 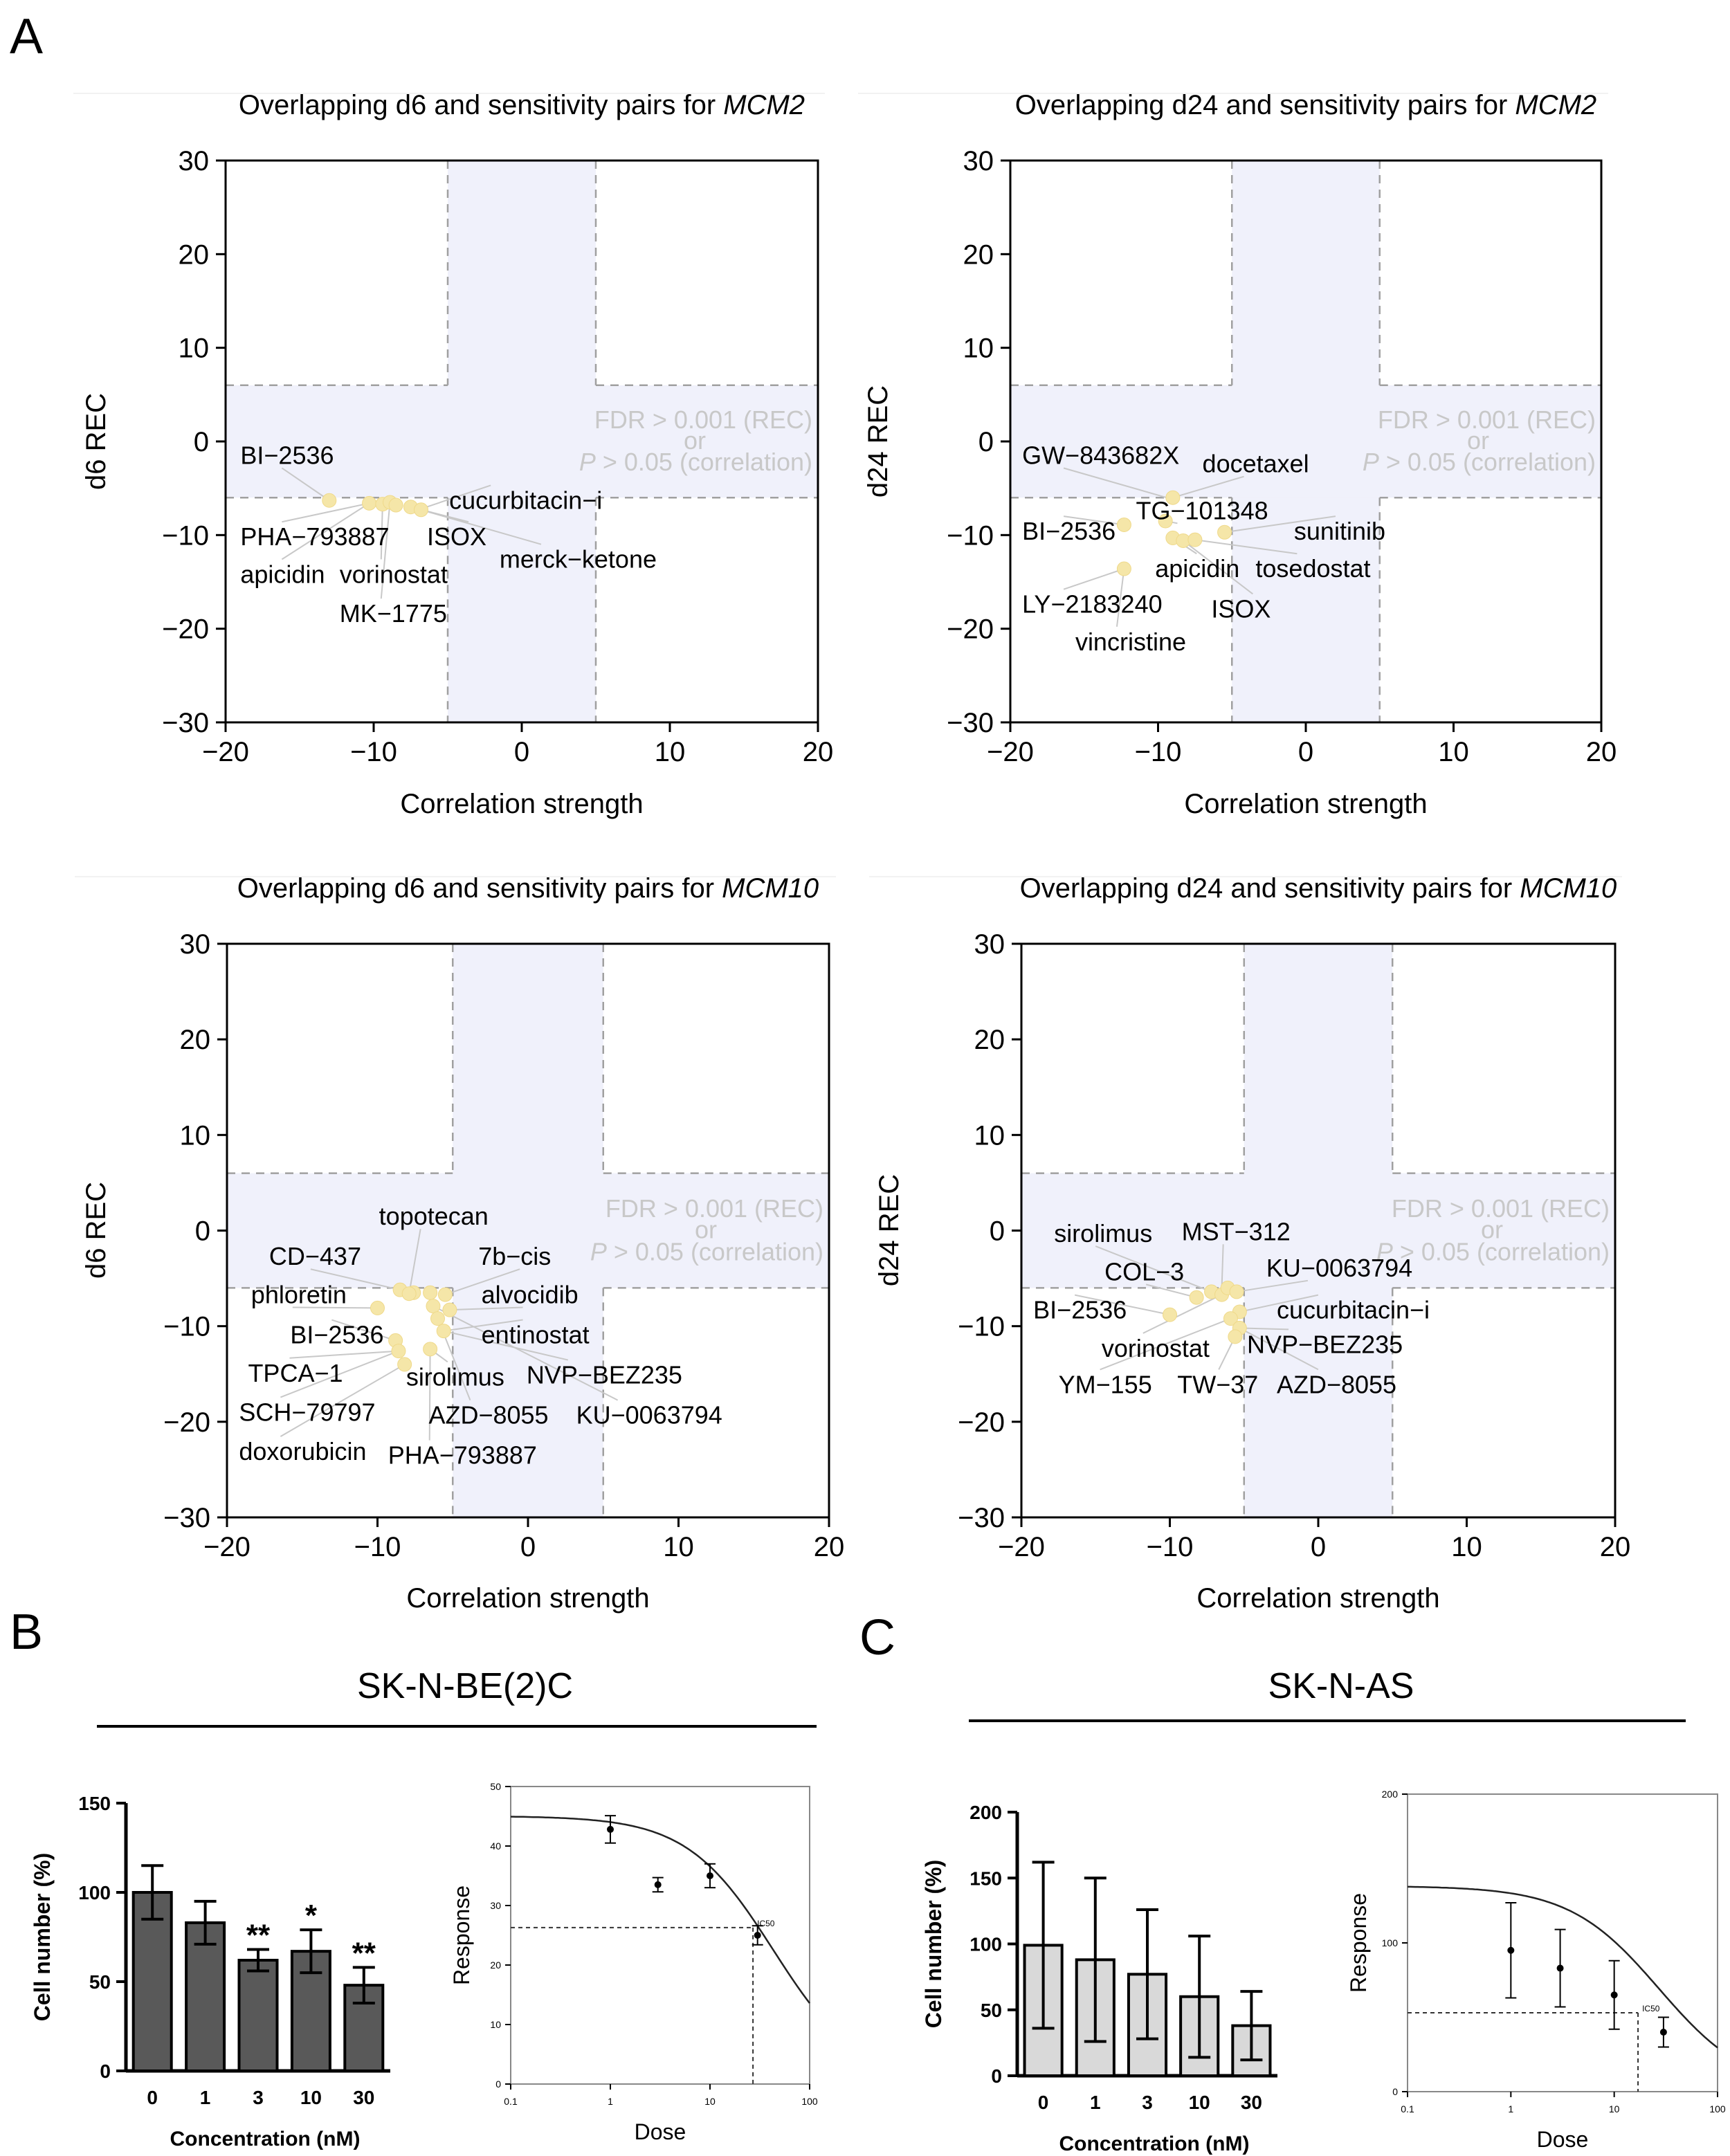 I want to click on y-axis-label: d24 REC, so click(x=878, y=441).